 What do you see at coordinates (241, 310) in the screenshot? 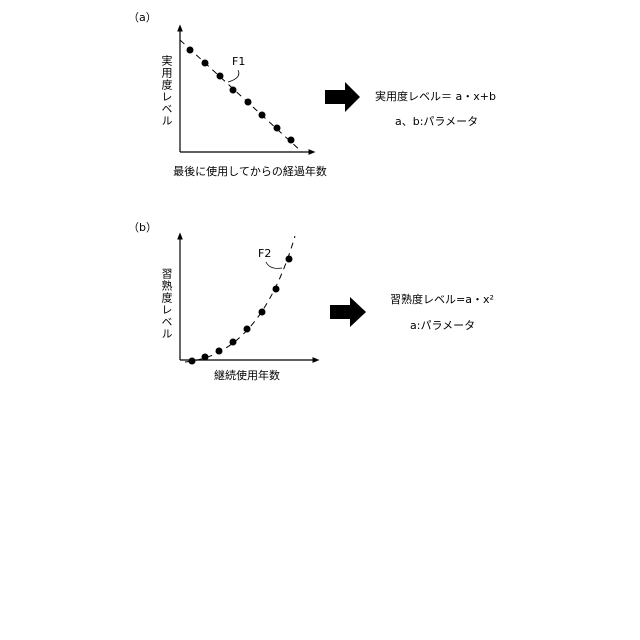
I see `data-points` at bounding box center [241, 310].